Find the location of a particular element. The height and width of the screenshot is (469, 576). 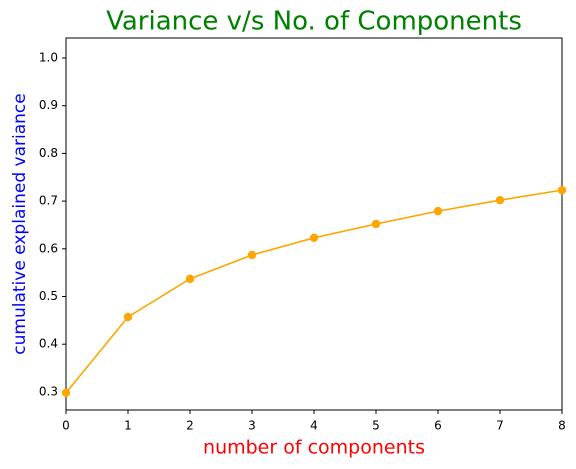

x-tick-label: 8 is located at coordinates (562, 426).